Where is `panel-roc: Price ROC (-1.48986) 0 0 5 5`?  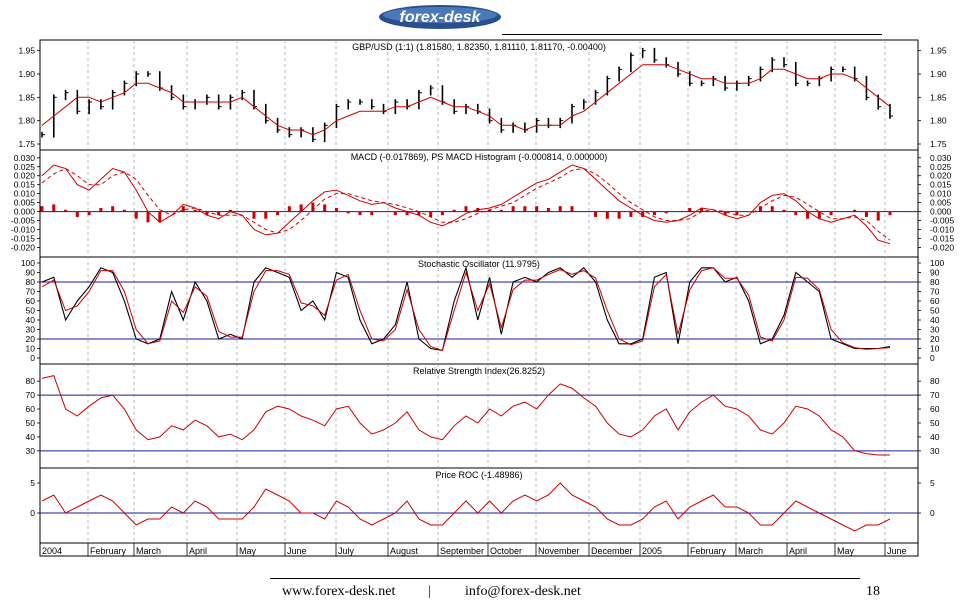
panel-roc: Price ROC (-1.48986) 0 0 5 5 is located at coordinates (482, 501).